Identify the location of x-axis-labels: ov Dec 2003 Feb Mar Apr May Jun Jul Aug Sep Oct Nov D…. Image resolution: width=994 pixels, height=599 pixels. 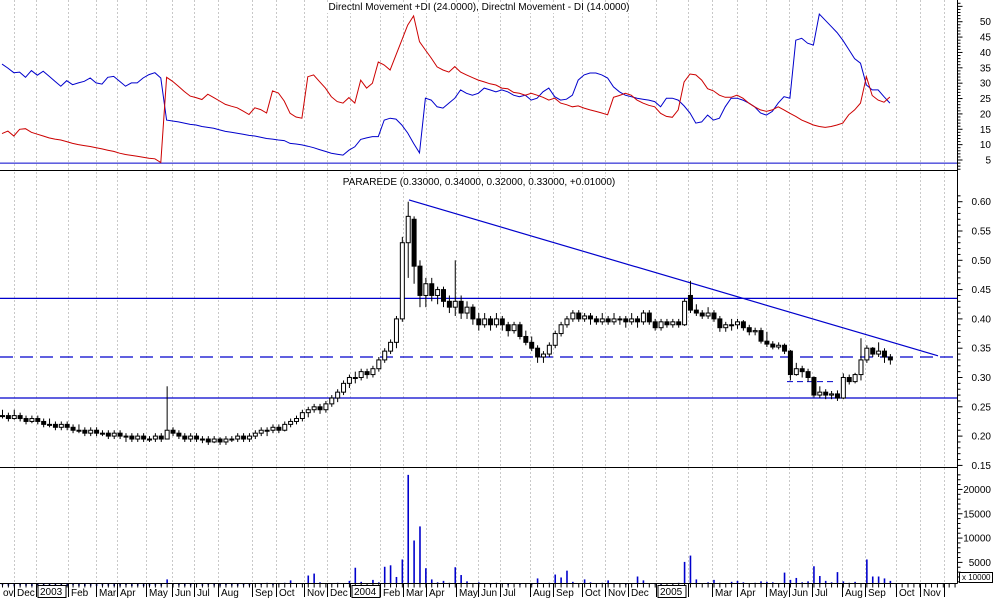
(479, 591).